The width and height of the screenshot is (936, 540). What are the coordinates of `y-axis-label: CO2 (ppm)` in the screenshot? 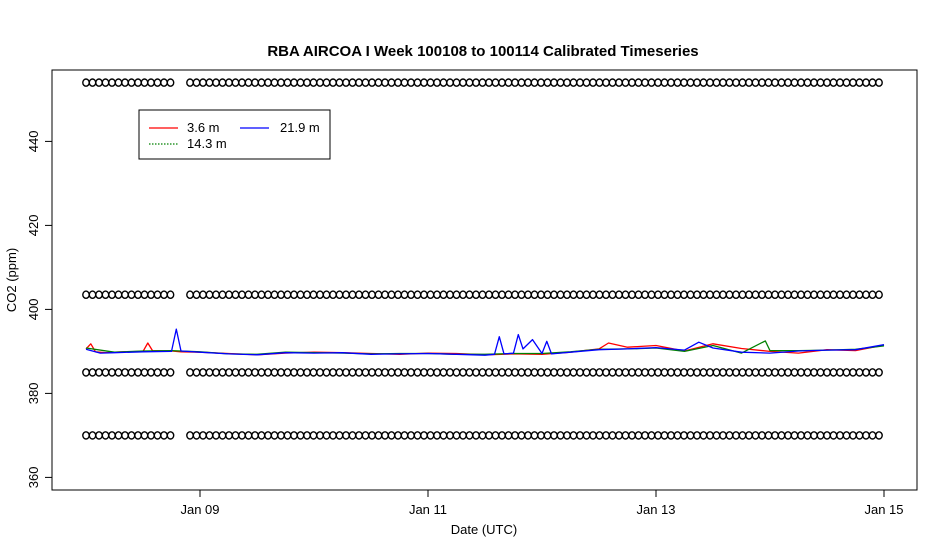 It's located at (11, 280).